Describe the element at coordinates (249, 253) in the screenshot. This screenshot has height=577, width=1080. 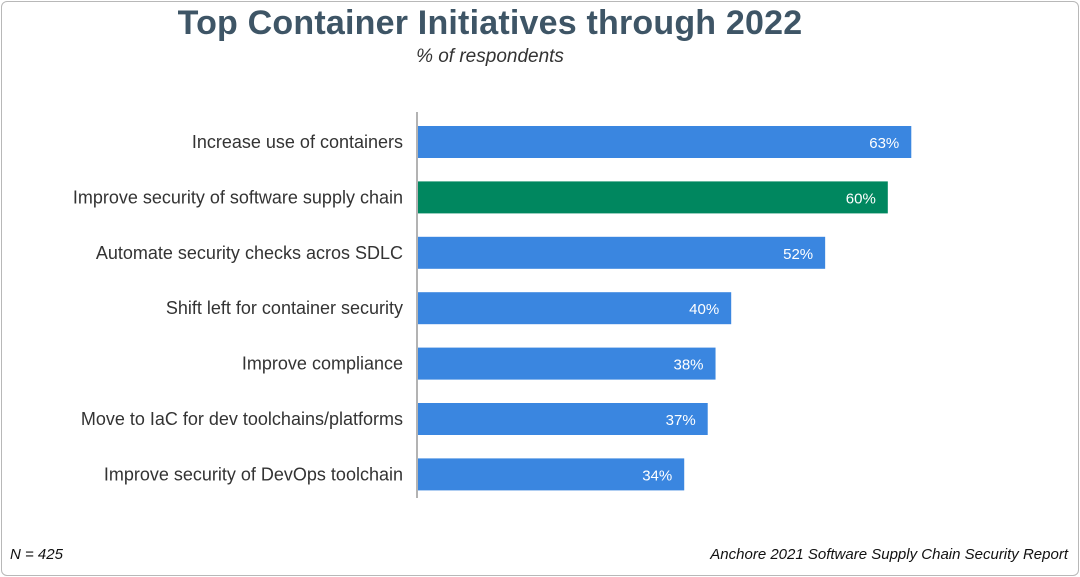
I see `category-label: Automate security checks acros SDLC` at that location.